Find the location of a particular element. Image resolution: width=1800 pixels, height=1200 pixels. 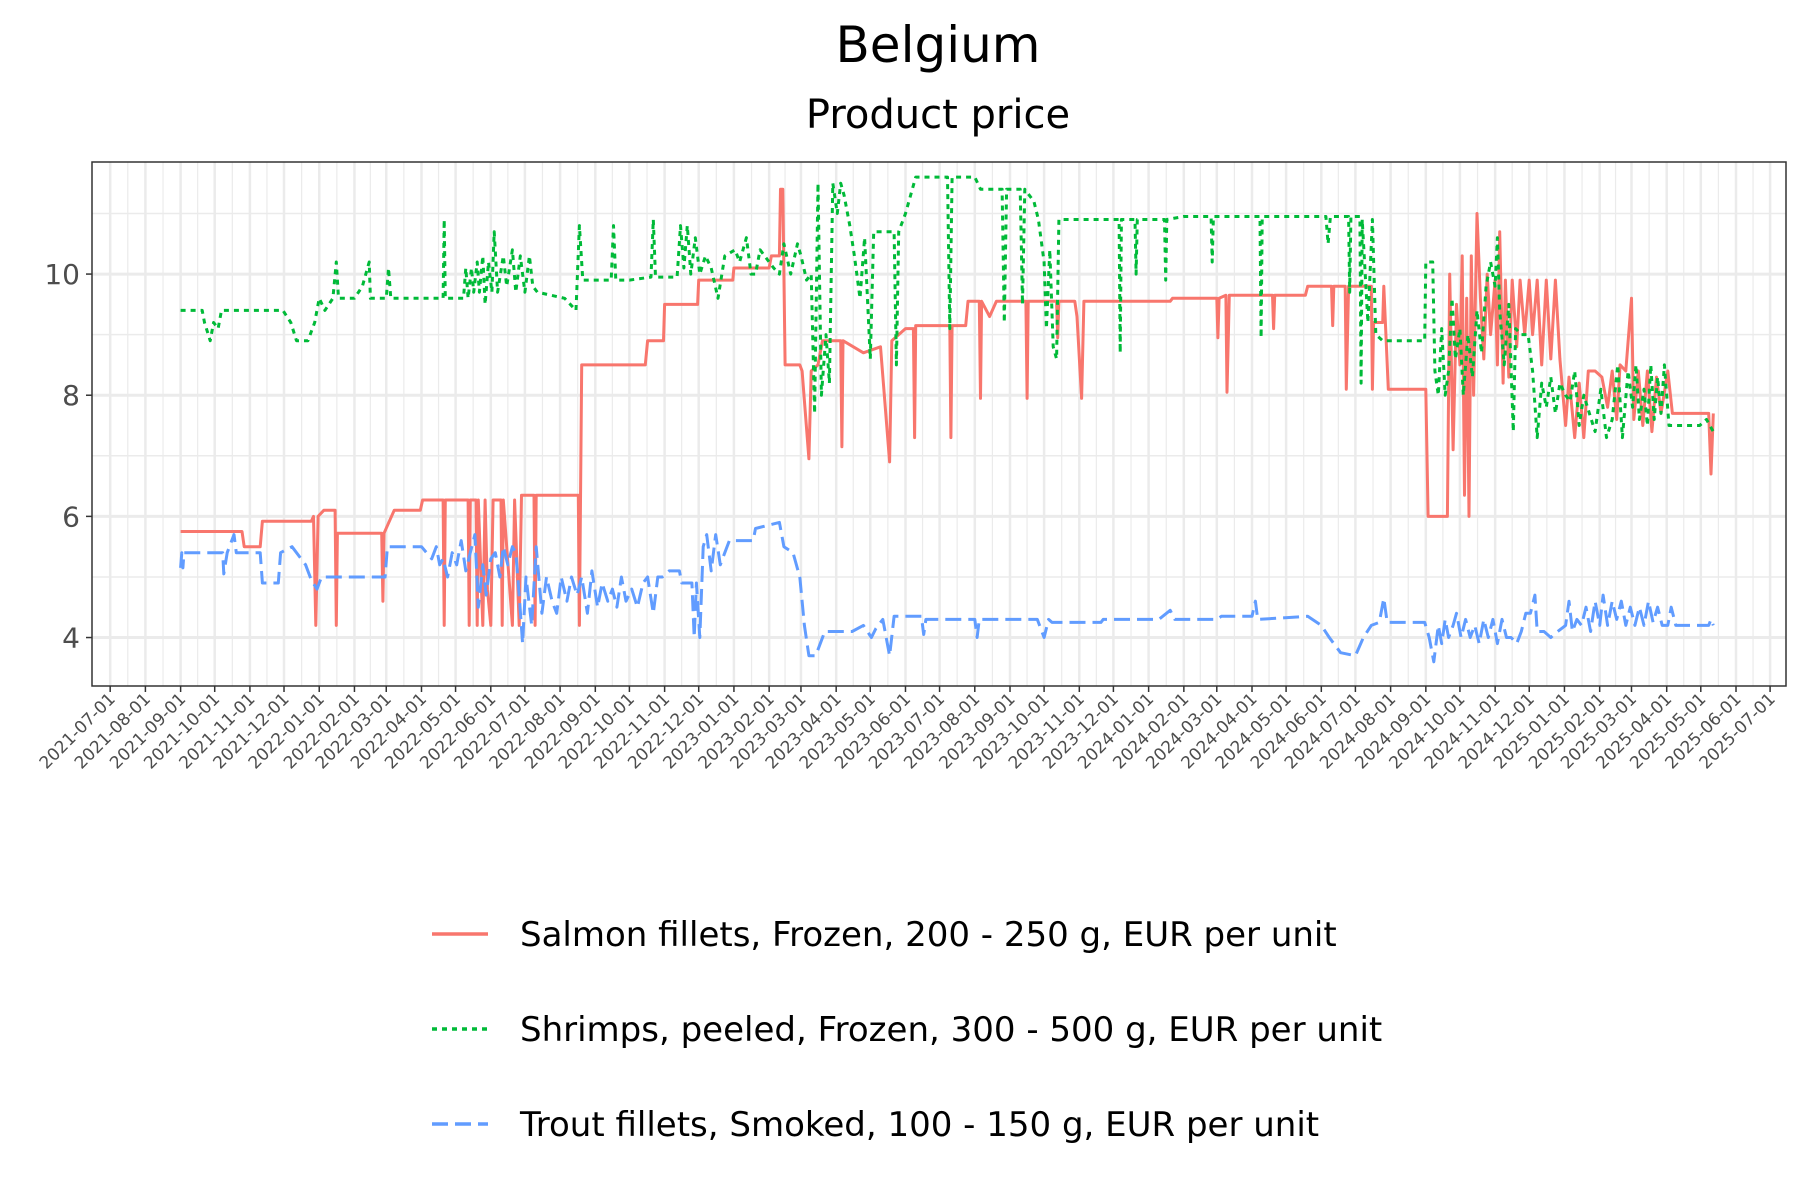

y-tick-label: 10 is located at coordinates (62, 274).